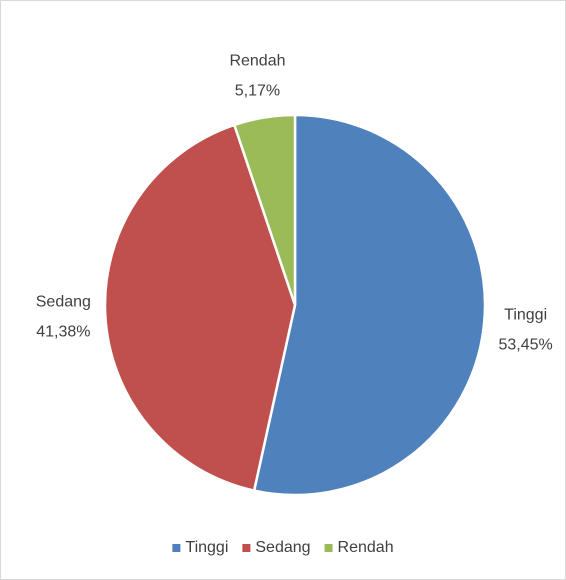  Describe the element at coordinates (526, 344) in the screenshot. I see `slice-value-label: 53,45%` at that location.